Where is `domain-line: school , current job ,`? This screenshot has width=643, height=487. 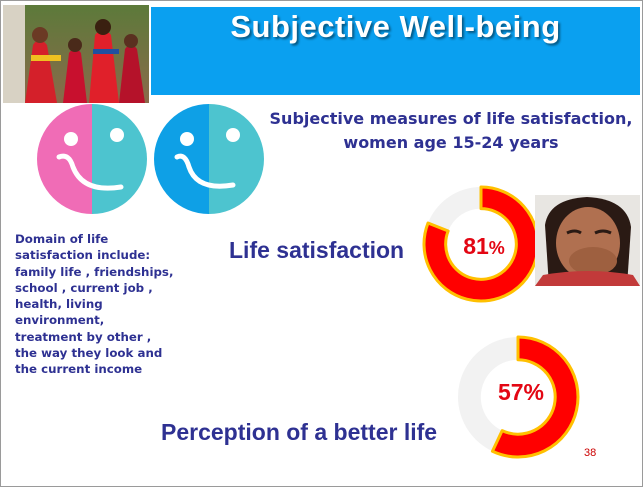 domain-line: school , current job , is located at coordinates (84, 287).